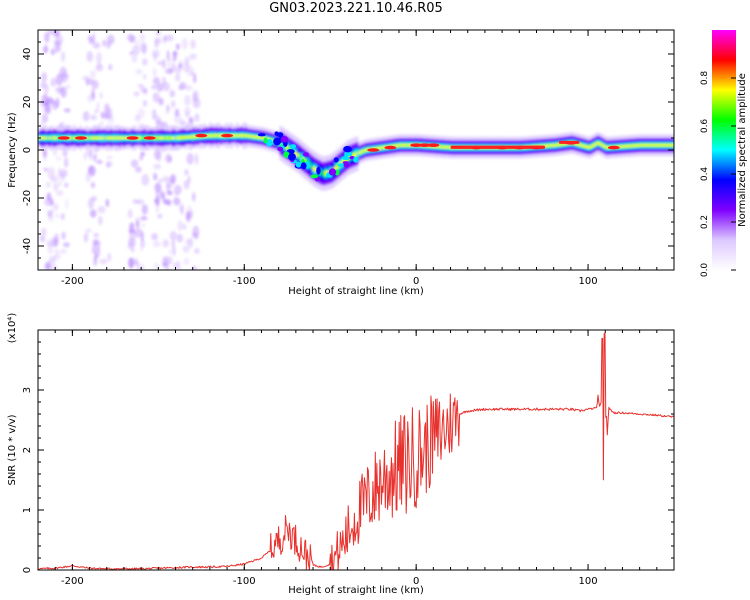  I want to click on chart-title: GN03.2023.221.10.46.R05, so click(356, 8).